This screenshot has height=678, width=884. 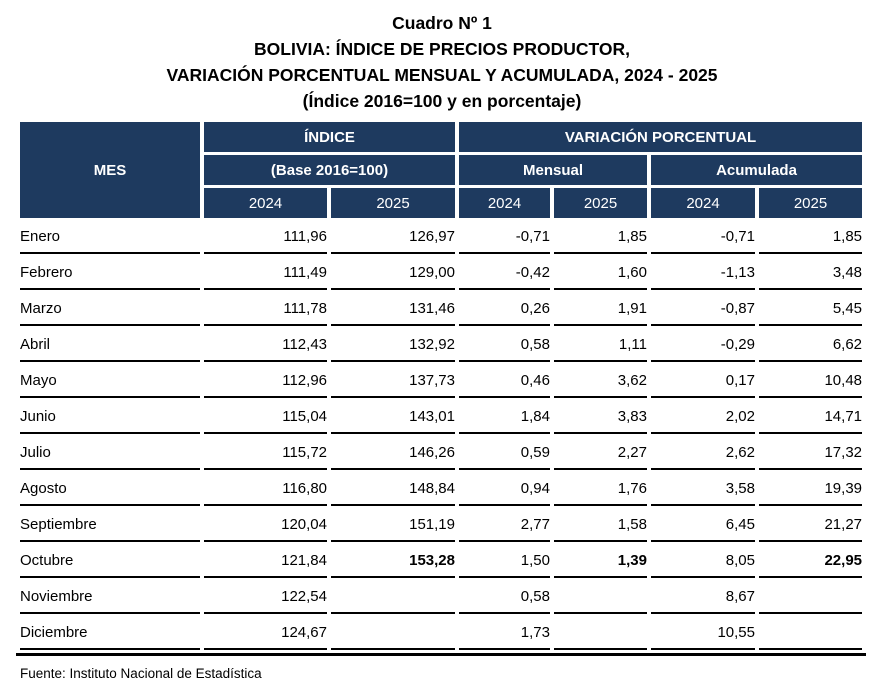 What do you see at coordinates (811, 309) in the screenshot?
I see `acumulada-2025-cell: 5,45` at bounding box center [811, 309].